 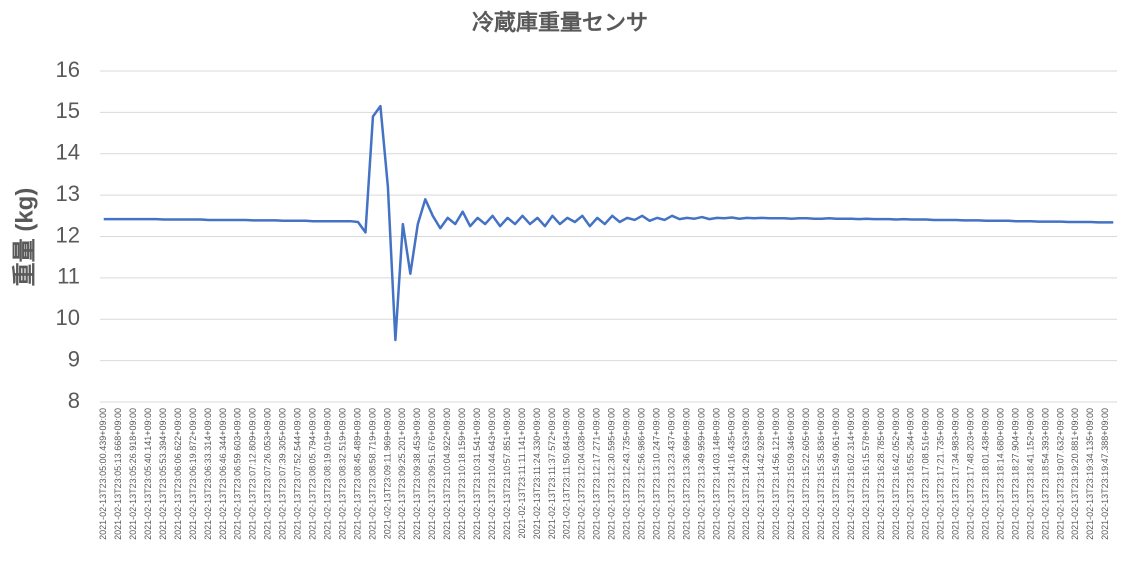 What do you see at coordinates (552, 473) in the screenshot?
I see `x-tick-label: 2021-02-13T23:11:37.572+09:00` at bounding box center [552, 473].